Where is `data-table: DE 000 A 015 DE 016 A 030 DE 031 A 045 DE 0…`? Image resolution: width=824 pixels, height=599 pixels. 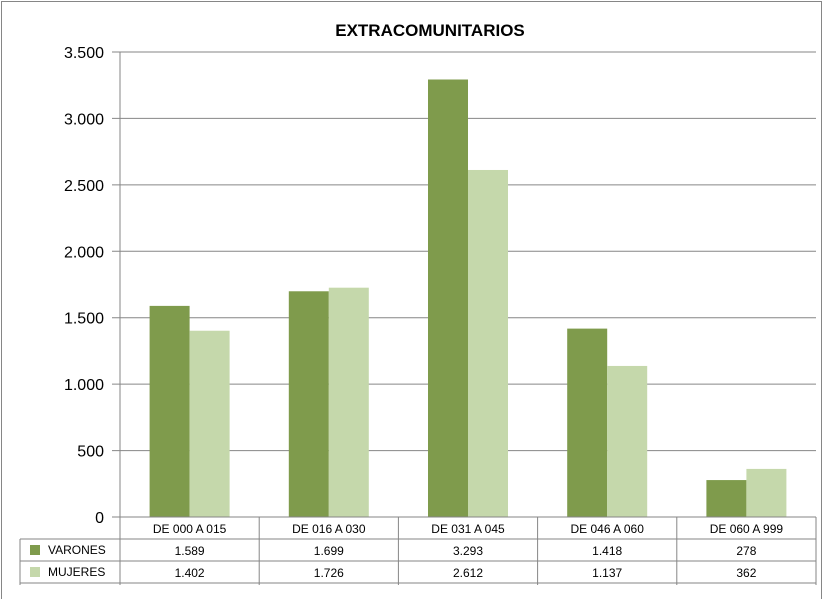
data-table: DE 000 A 015 DE 016 A 030 DE 031 A 045 DE 0… is located at coordinates (418, 550).